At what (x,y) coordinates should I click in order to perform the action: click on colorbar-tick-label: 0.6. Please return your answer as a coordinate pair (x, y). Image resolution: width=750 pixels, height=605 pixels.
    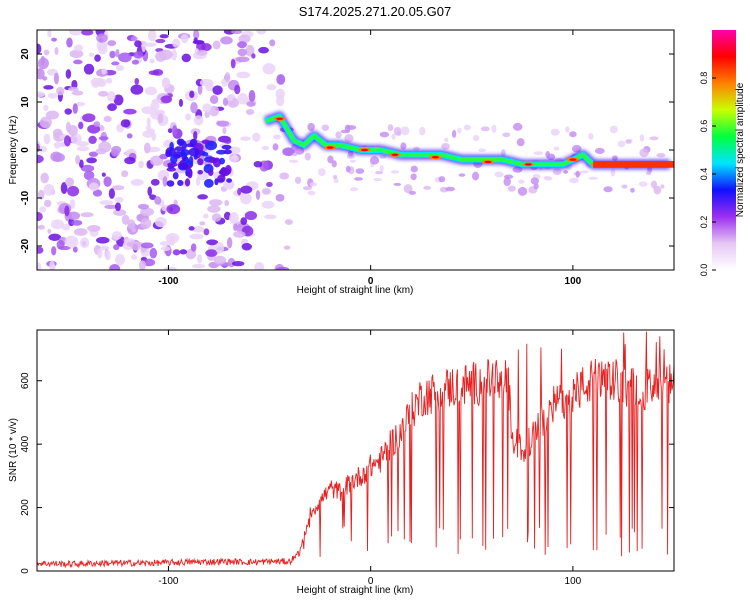
    Looking at the image, I should click on (704, 126).